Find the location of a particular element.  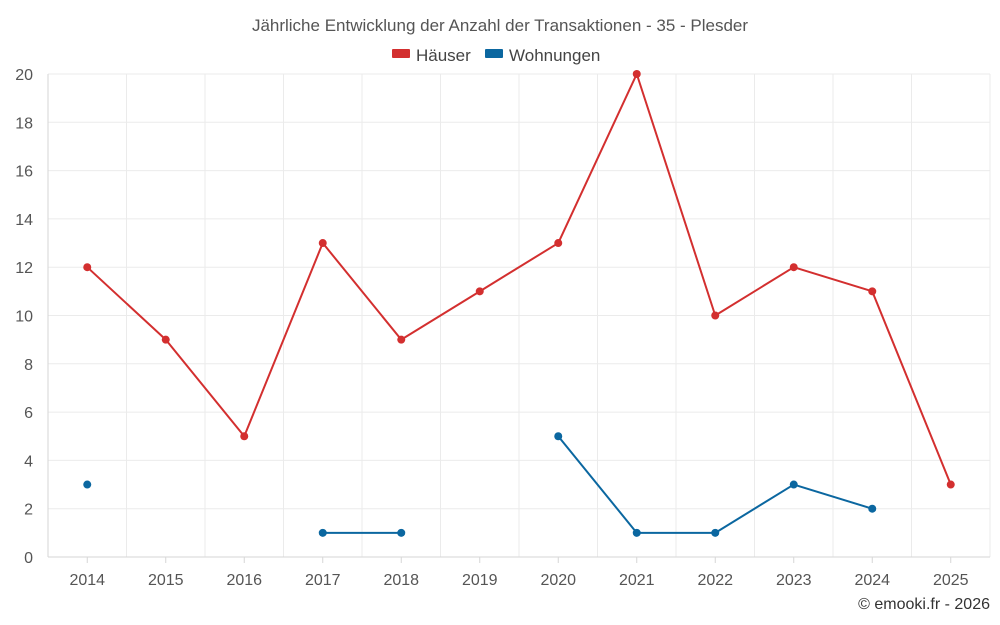

data-point-haeuser-2024 is located at coordinates (872, 291).